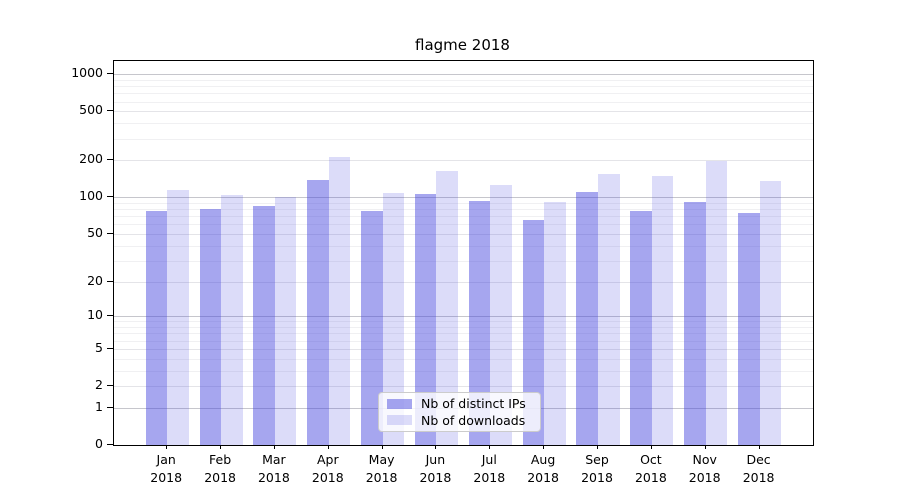  I want to click on legend-swatch-downloads, so click(399, 420).